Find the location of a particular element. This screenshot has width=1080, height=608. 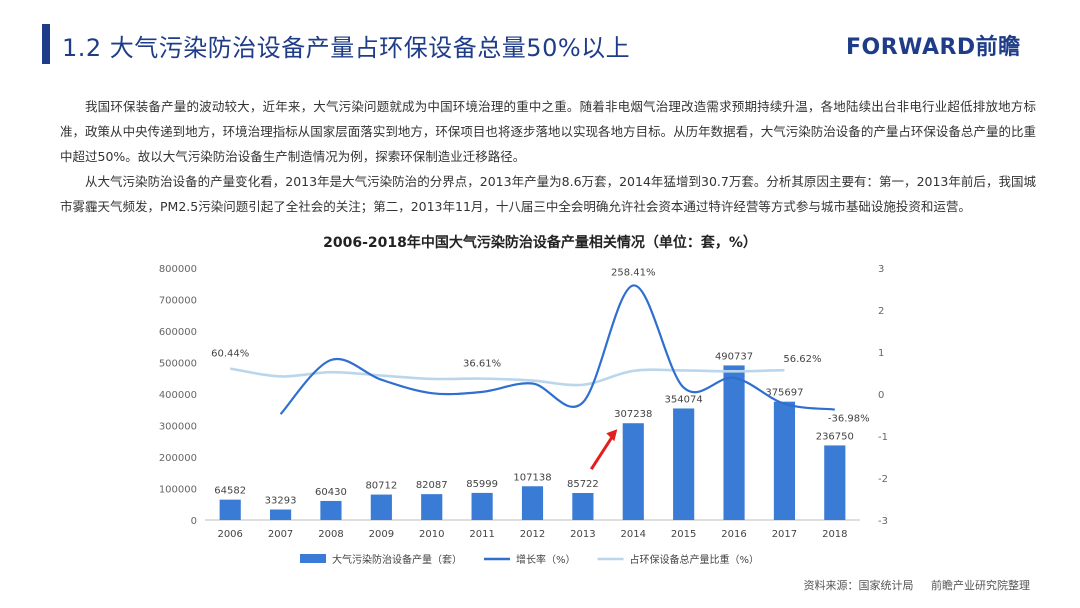

y-right-tick-label: 2 is located at coordinates (881, 311).